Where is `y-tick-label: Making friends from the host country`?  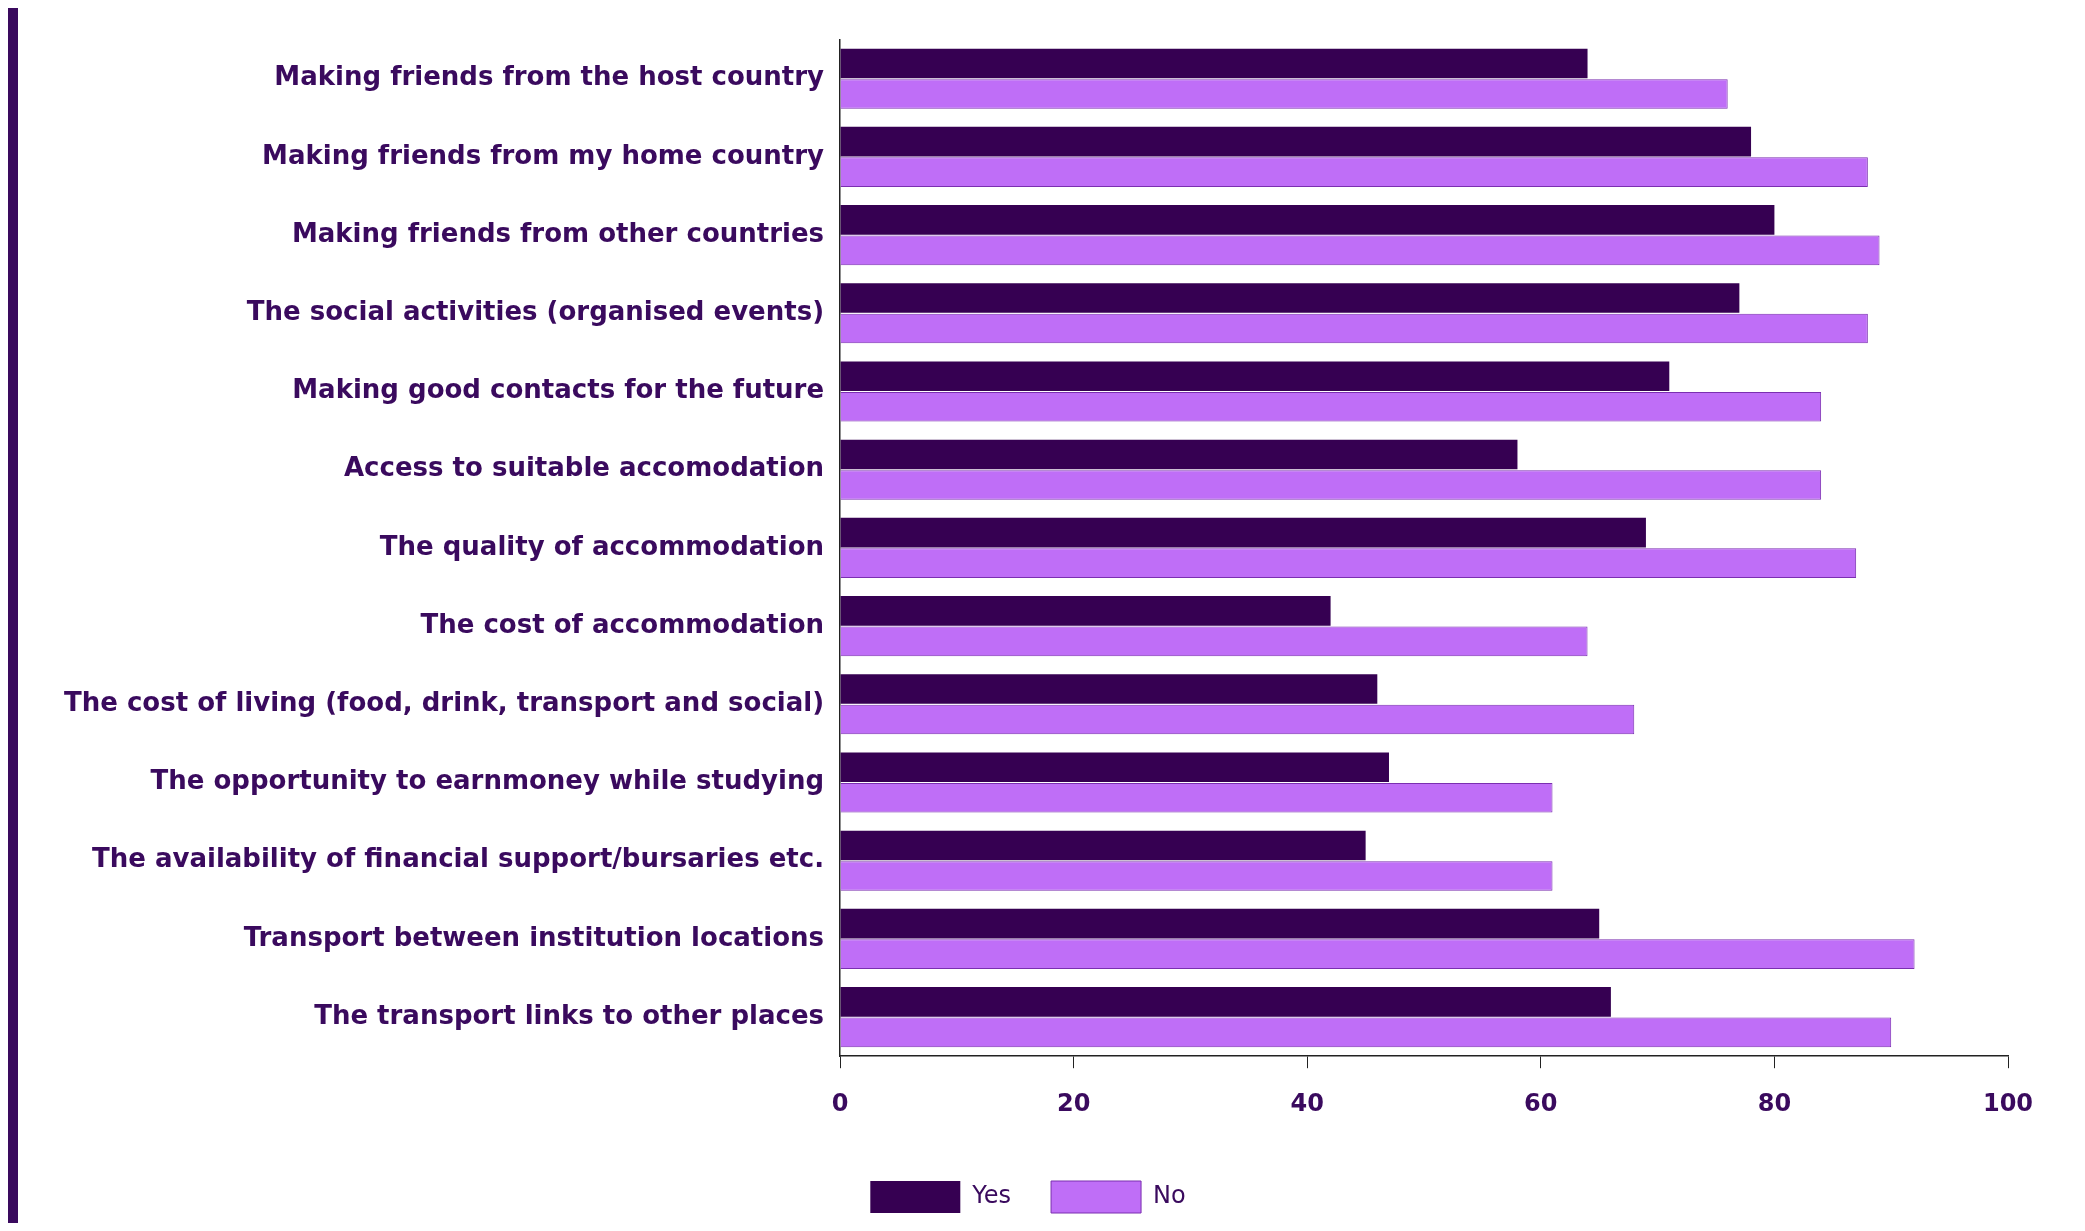
y-tick-label: Making friends from the host country is located at coordinates (549, 76).